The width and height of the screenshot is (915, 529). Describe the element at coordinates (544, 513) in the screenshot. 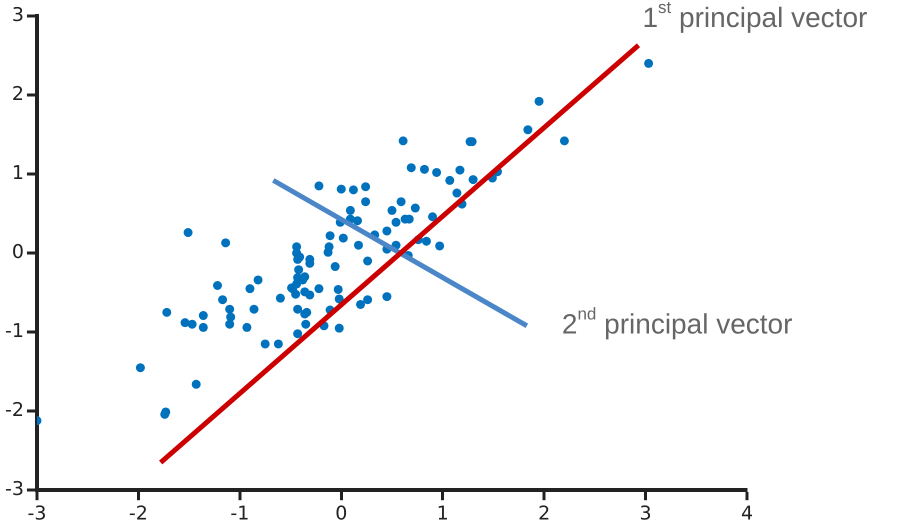

I see `x-tick-label: 2` at that location.